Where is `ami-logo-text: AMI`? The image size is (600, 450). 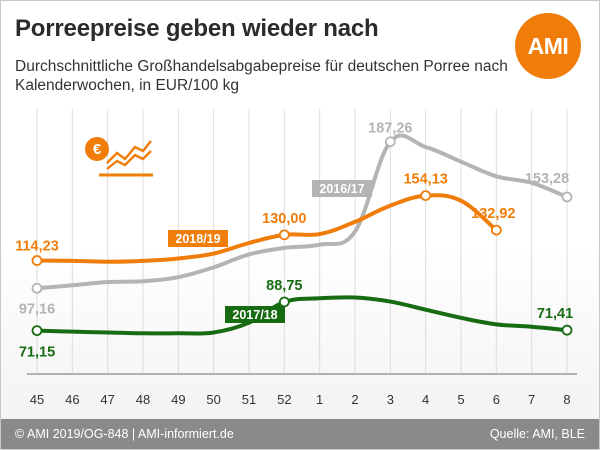
ami-logo-text: AMI is located at coordinates (548, 45).